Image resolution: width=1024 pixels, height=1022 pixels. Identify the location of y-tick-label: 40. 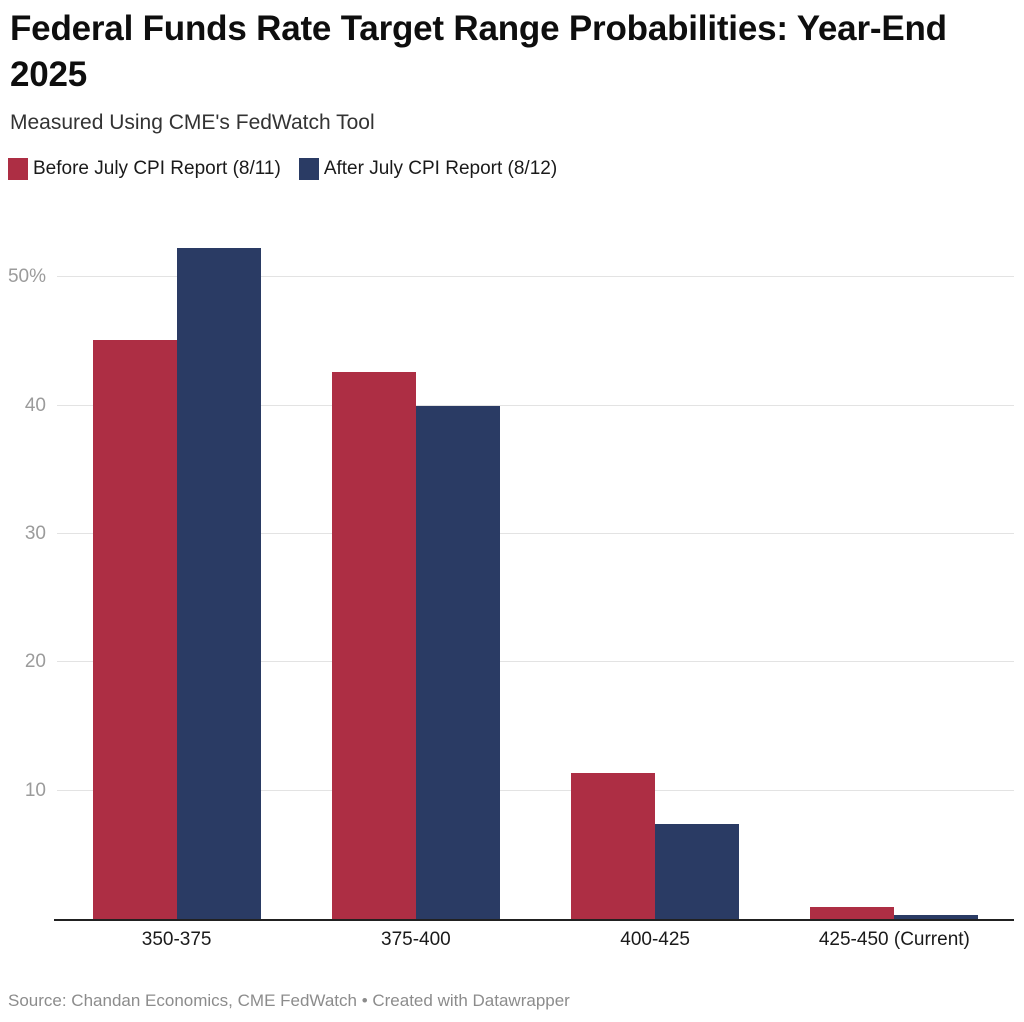
(35, 405).